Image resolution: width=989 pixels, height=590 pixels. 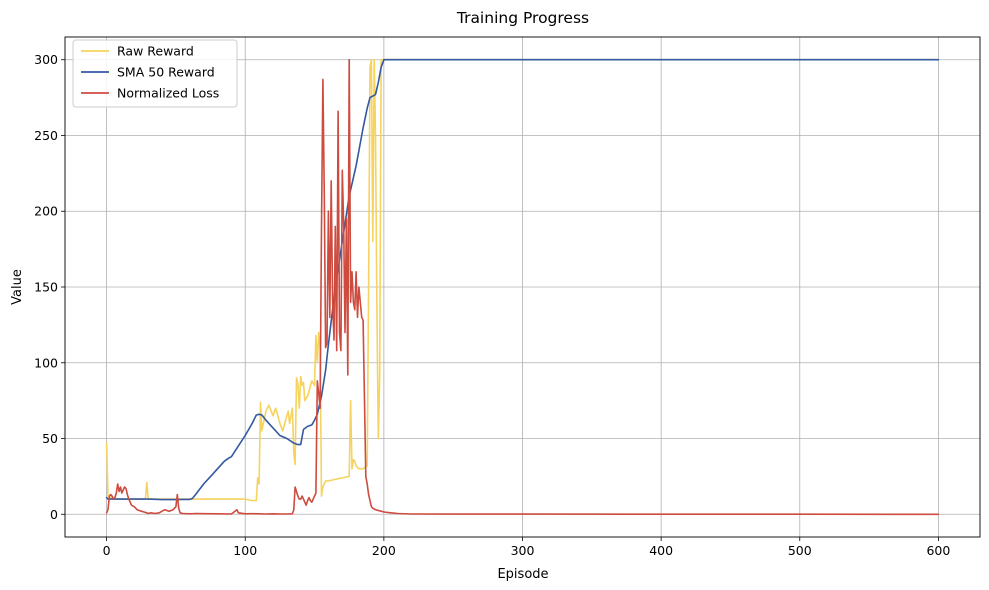 I want to click on y-tick-label: 300, so click(x=46, y=59).